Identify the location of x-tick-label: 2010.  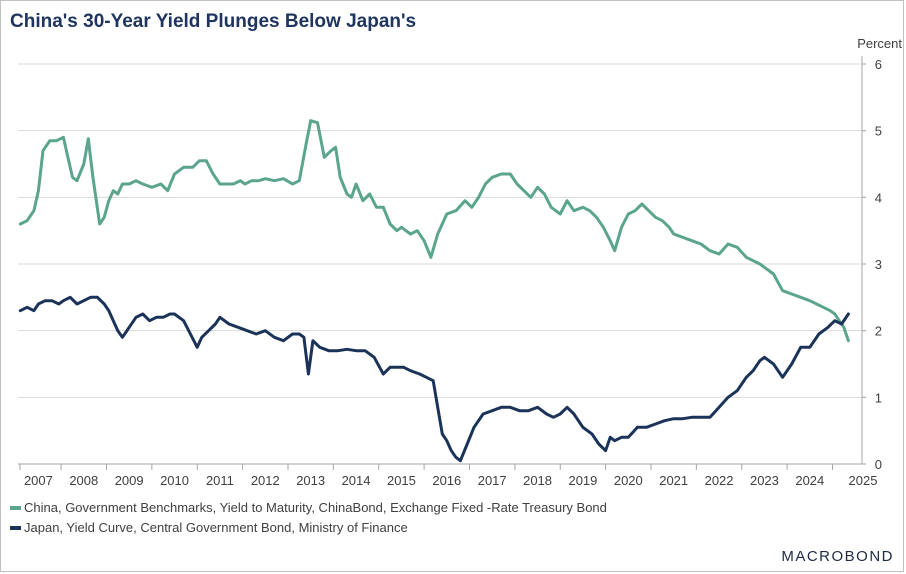
(174, 480).